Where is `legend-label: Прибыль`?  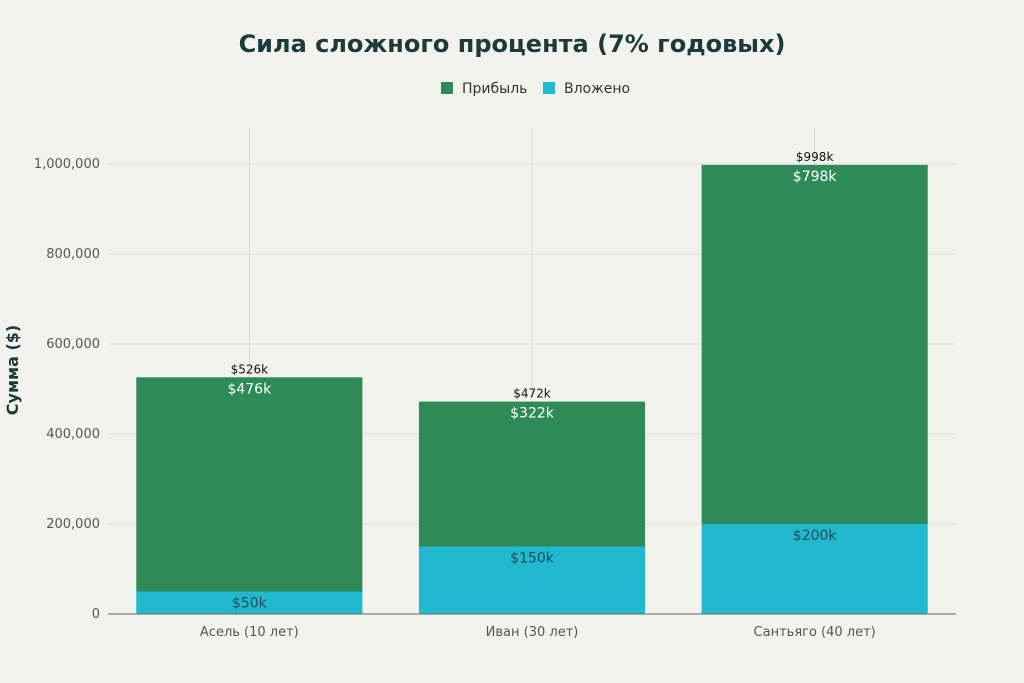 legend-label: Прибыль is located at coordinates (494, 89).